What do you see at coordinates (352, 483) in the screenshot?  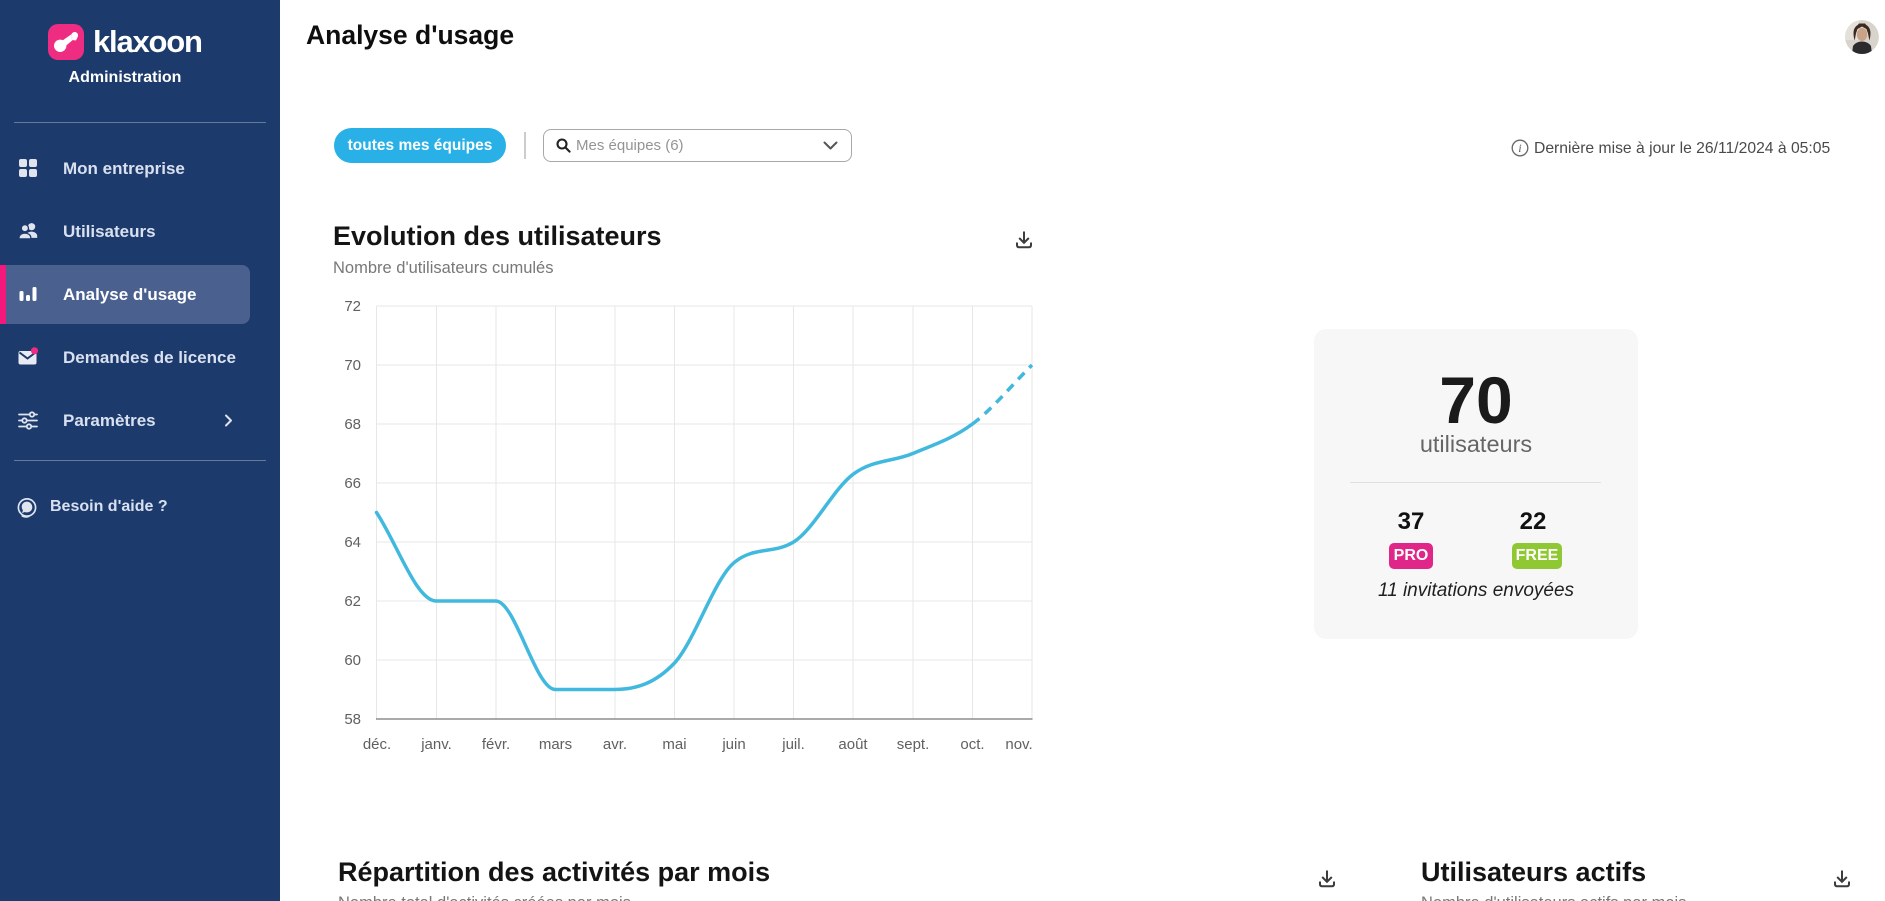 I see `svg-text: 66` at bounding box center [352, 483].